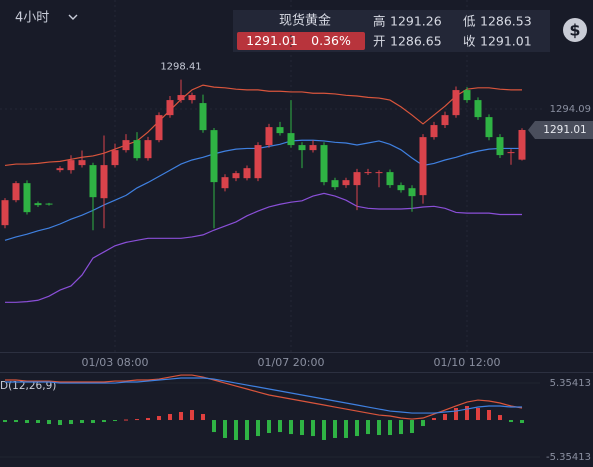 Image resolution: width=593 pixels, height=467 pixels. Describe the element at coordinates (379, 21) in the screenshot. I see `high-label: 高` at that location.